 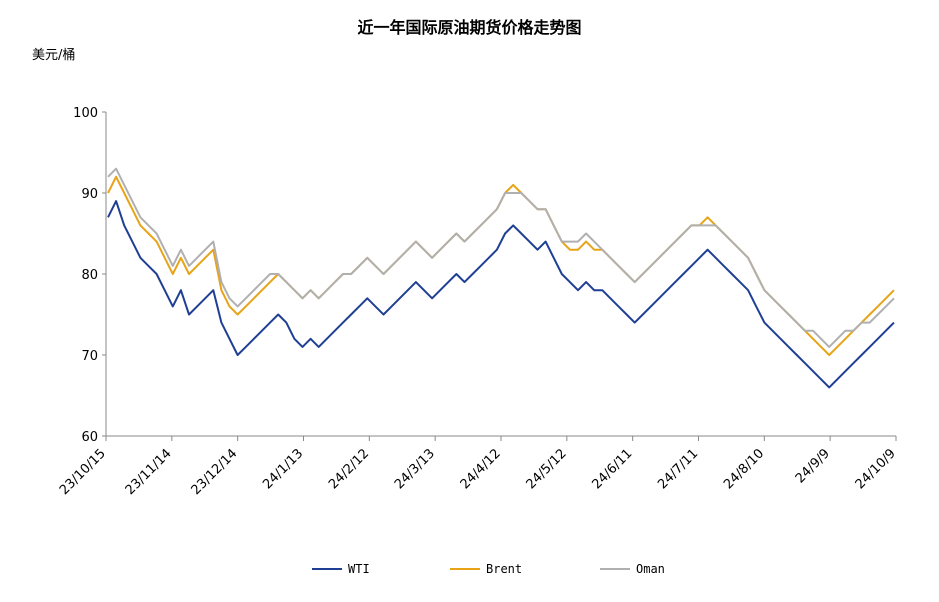 I want to click on x-tick-label: 24/9/9, so click(x=813, y=466).